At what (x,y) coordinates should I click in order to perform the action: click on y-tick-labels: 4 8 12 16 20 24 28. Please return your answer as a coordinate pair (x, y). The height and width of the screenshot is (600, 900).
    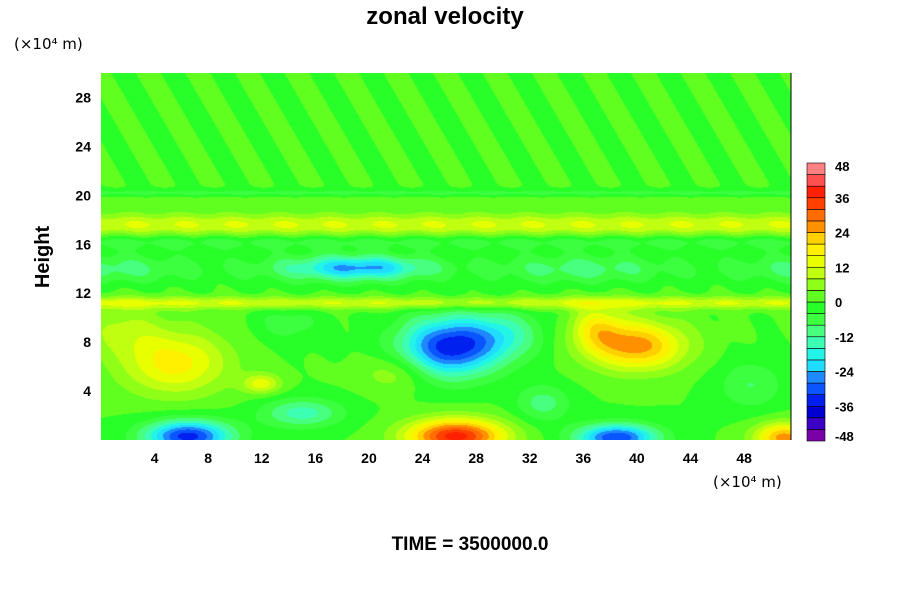
    Looking at the image, I should click on (83, 244).